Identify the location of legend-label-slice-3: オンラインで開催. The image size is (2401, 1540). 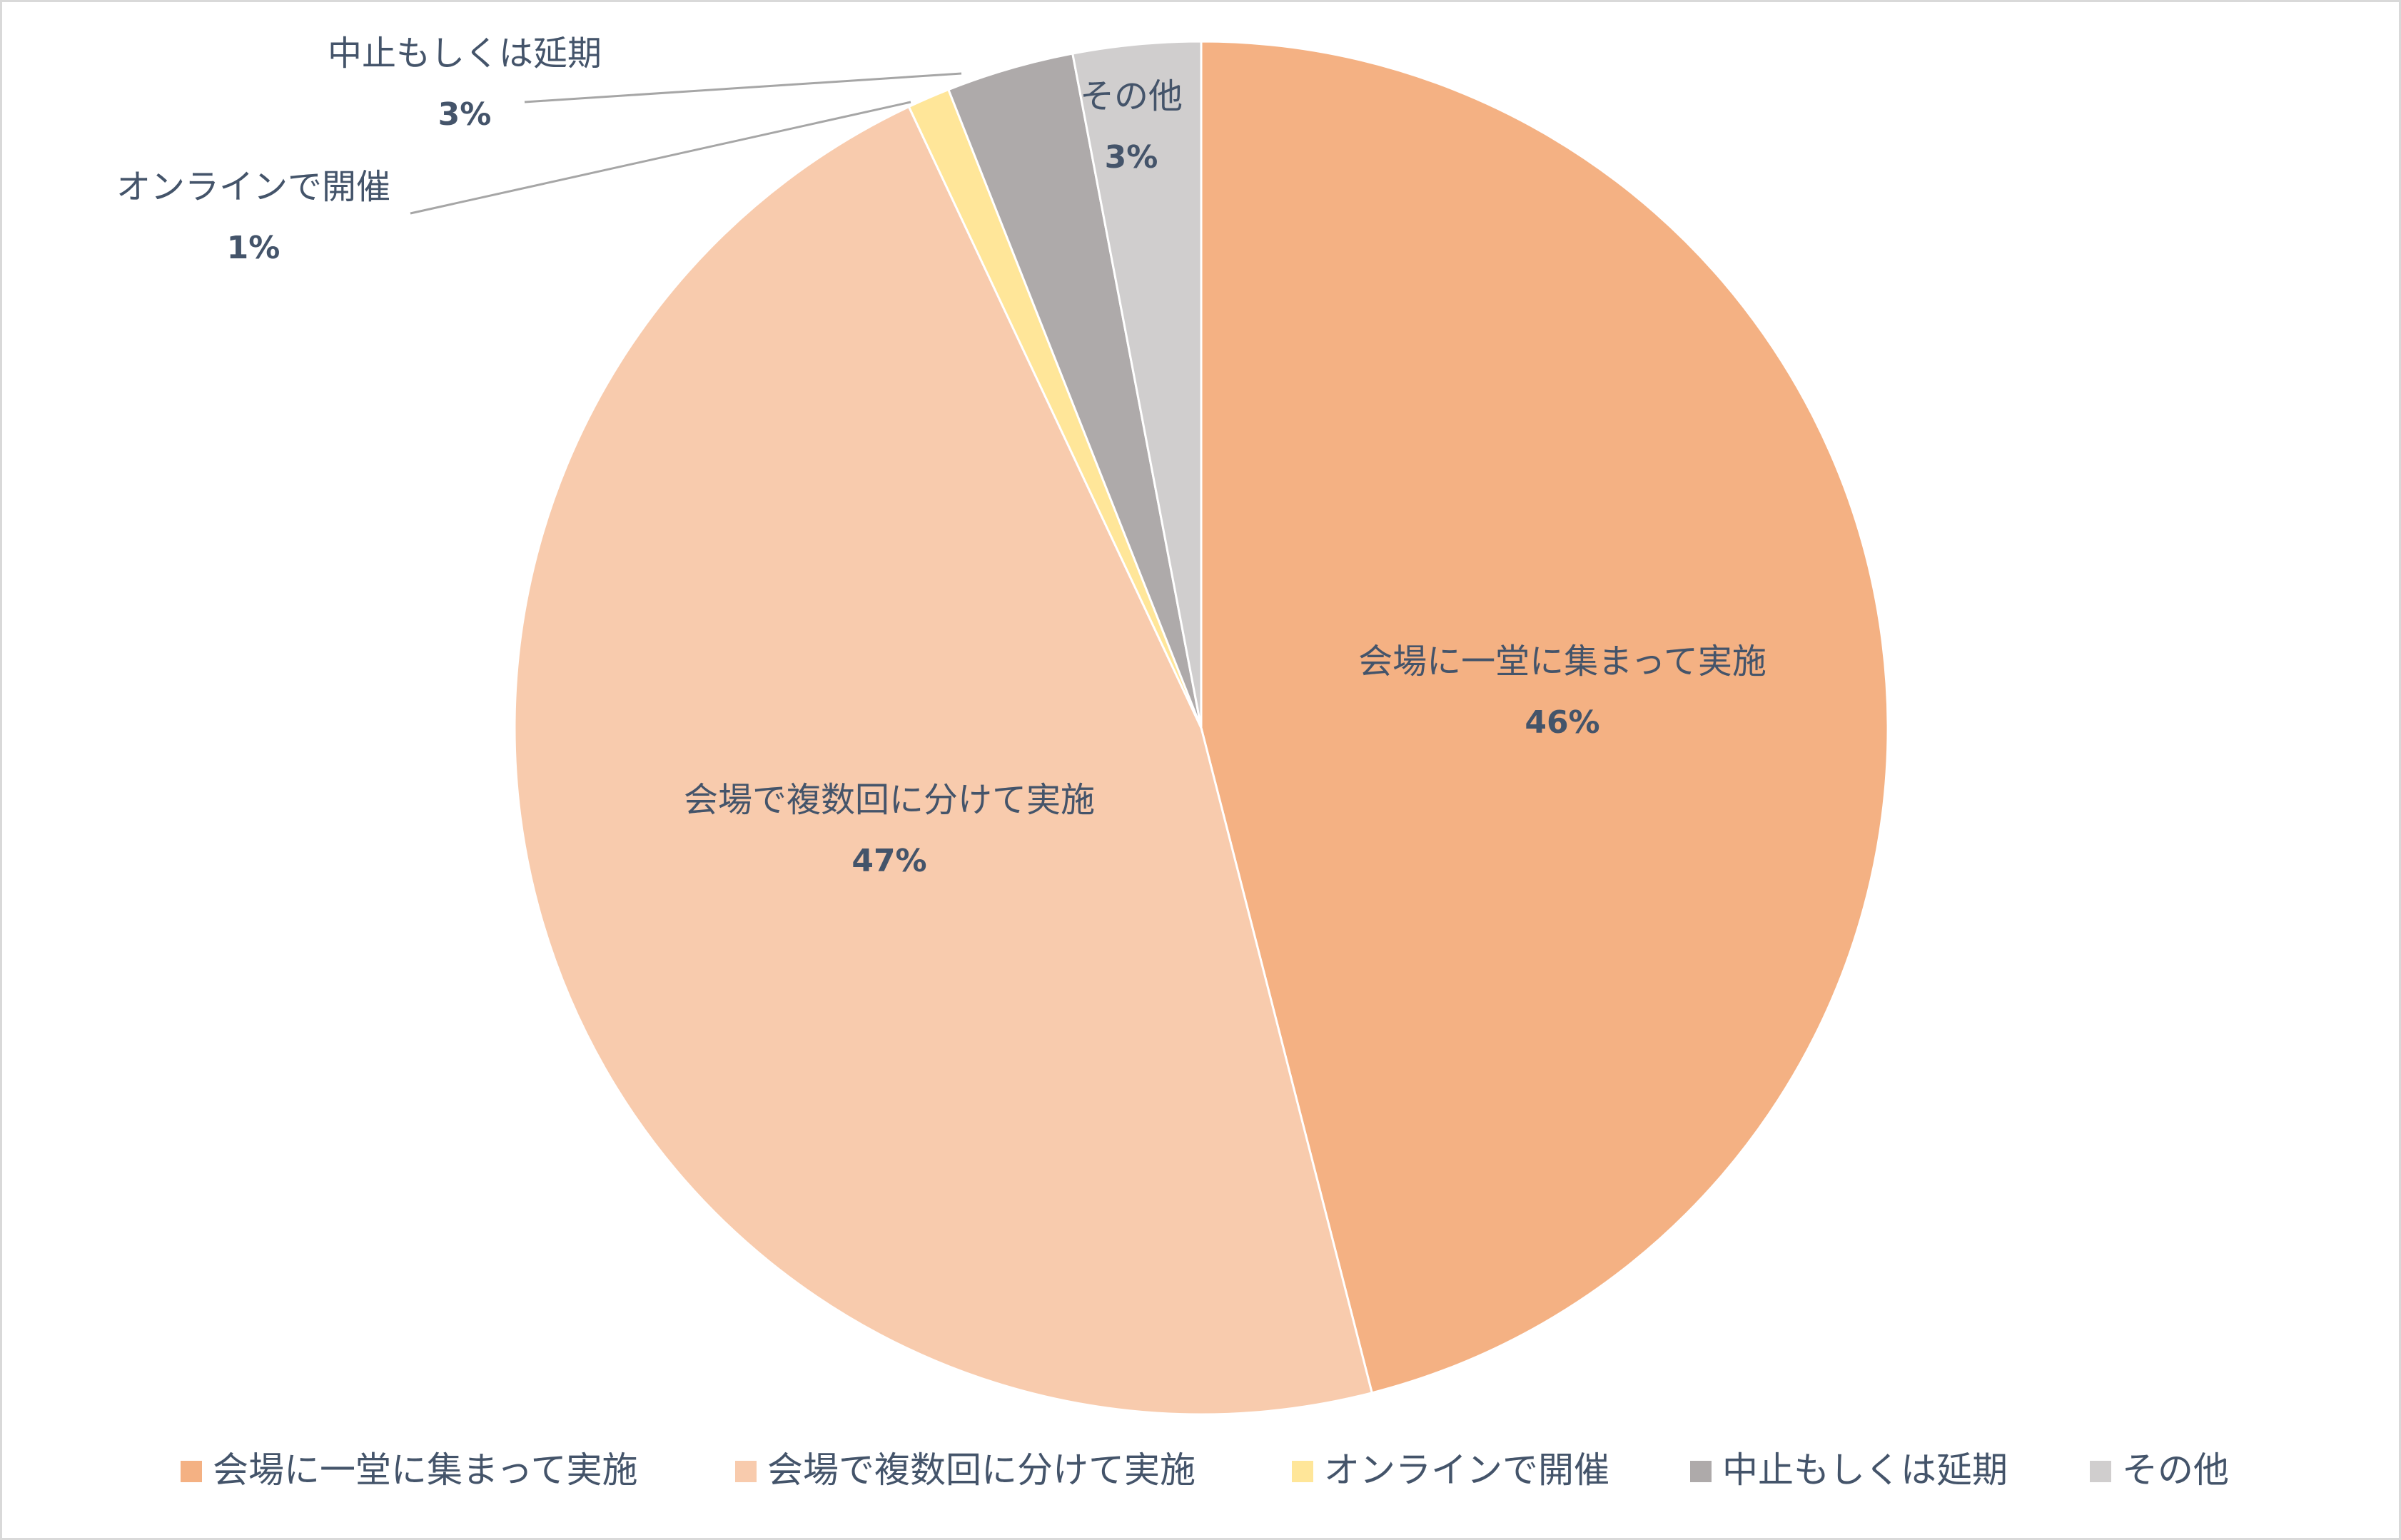
(1466, 1470).